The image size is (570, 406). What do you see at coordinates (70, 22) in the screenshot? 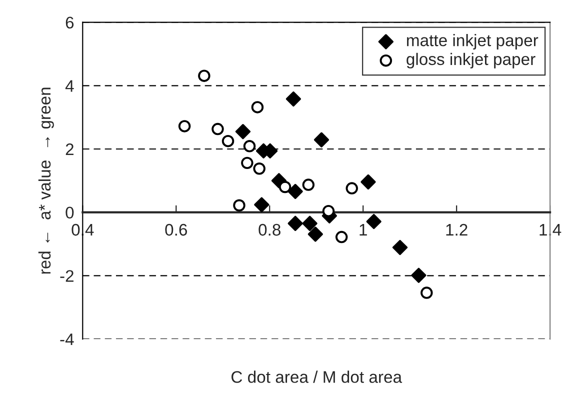
I see `y-tick-label: 6` at bounding box center [70, 22].